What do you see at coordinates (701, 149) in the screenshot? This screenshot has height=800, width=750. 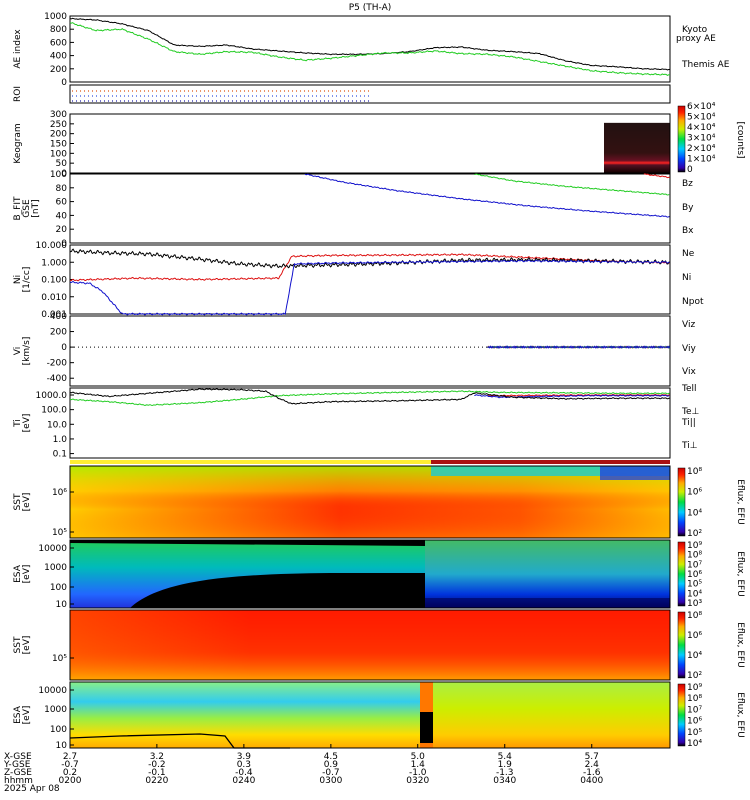 I see `keogram-colorbar-tick: 2×10⁴` at bounding box center [701, 149].